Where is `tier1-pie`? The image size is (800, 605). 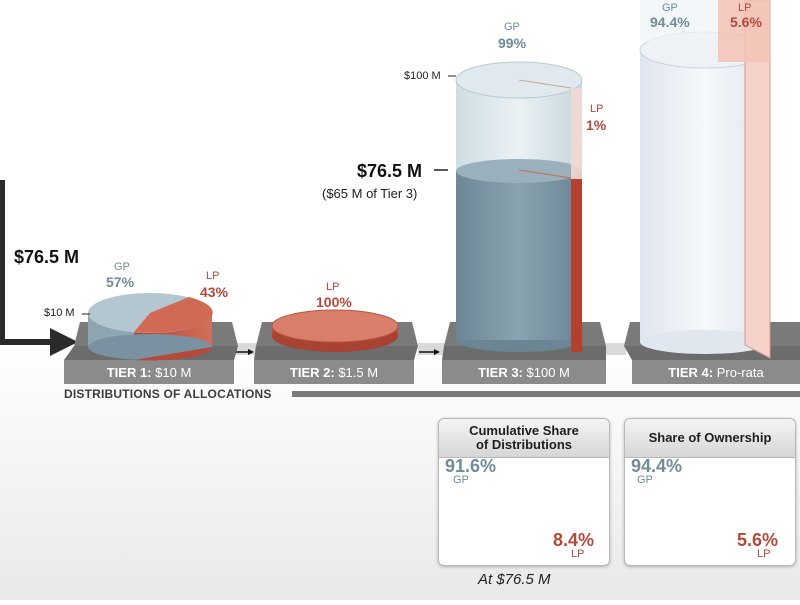 tier1-pie is located at coordinates (150, 327).